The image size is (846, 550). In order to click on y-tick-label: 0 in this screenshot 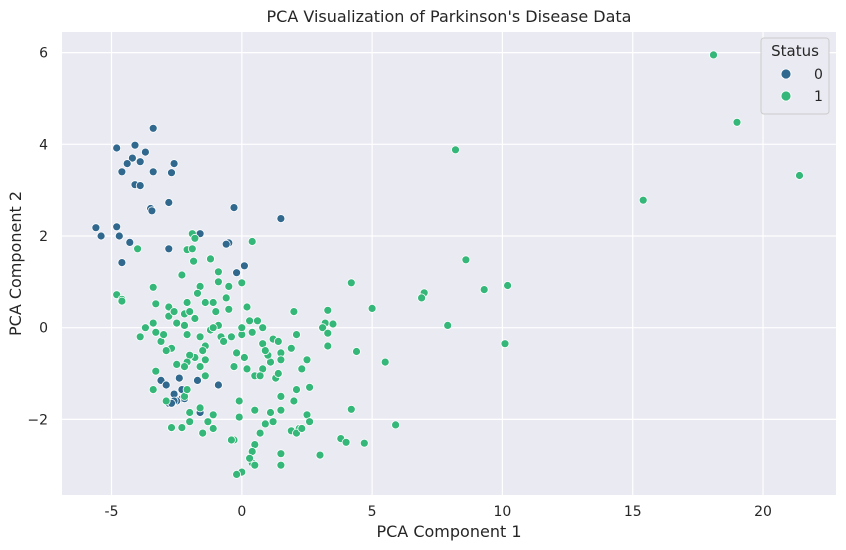, I will do `click(43, 329)`.